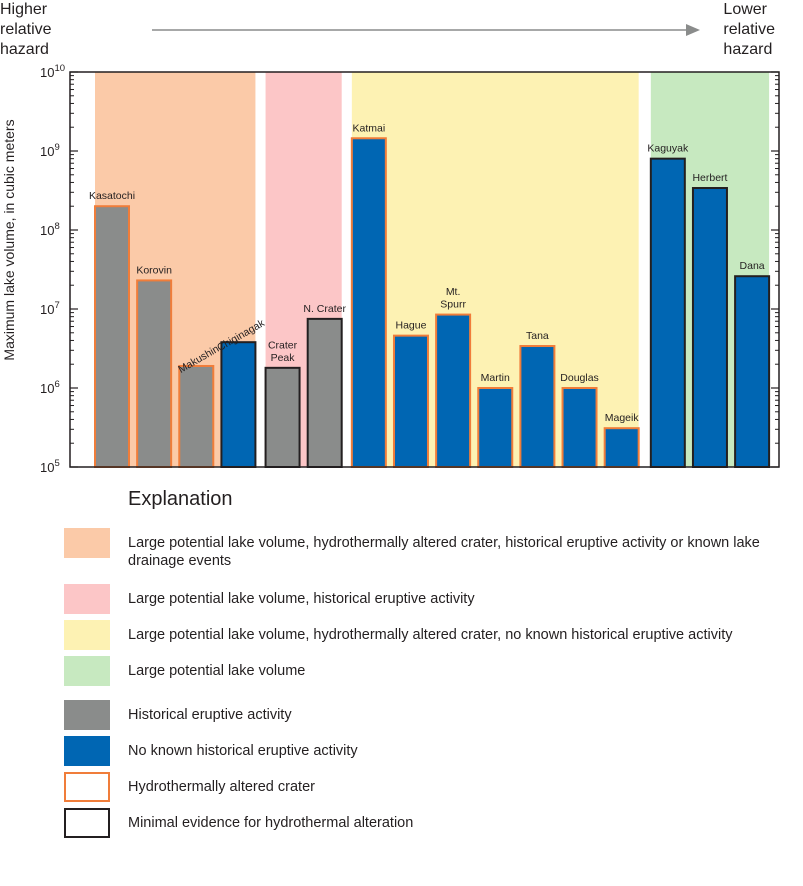  I want to click on legend-label: Historical eruptive activity, so click(210, 715).